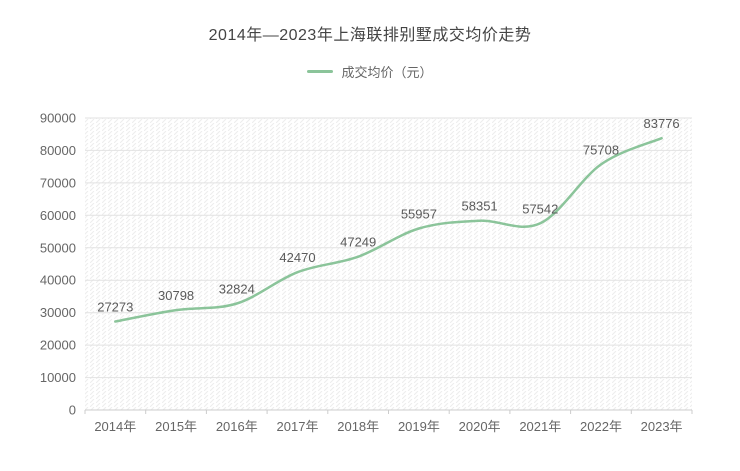 Image resolution: width=740 pixels, height=471 pixels. I want to click on x-axis-tick-label: 2022年, so click(601, 426).